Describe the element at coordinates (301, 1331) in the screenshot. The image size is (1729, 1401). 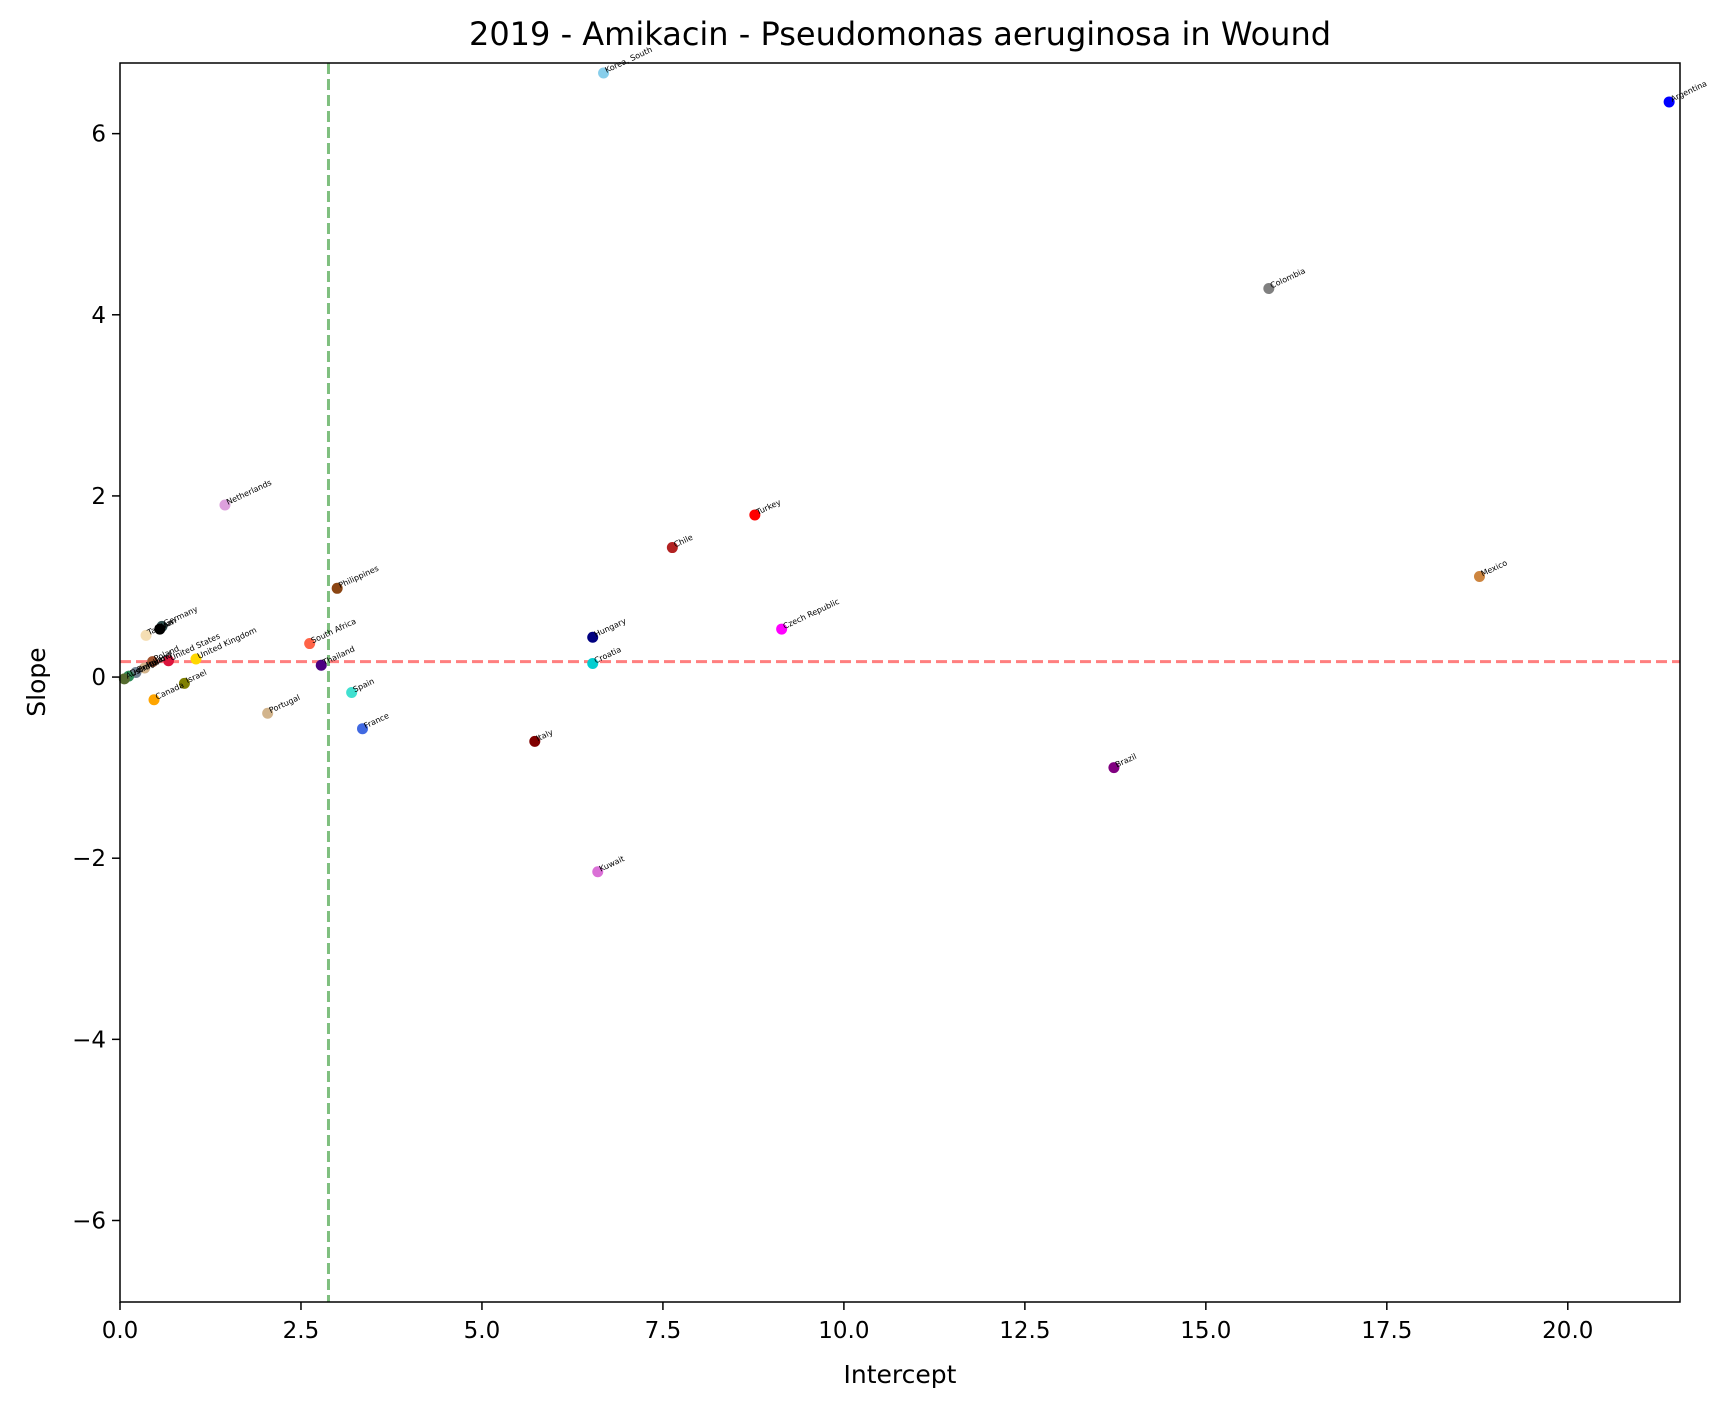
I see `x-tick-label: 2.5` at that location.